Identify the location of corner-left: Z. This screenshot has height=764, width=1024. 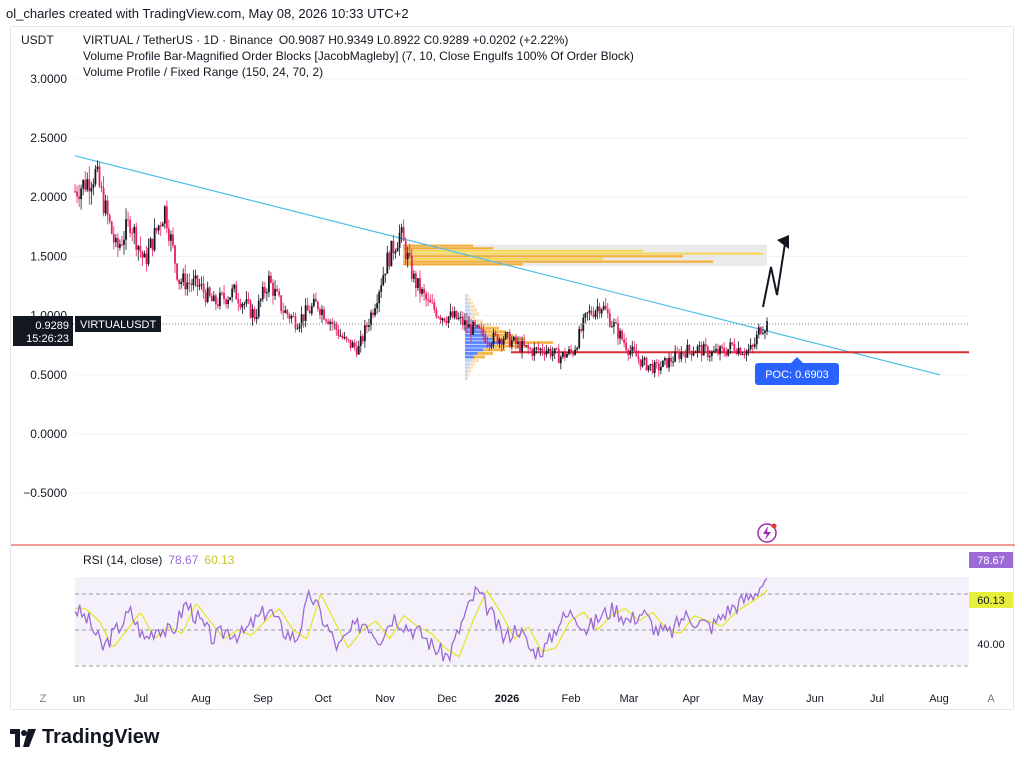
(43, 699).